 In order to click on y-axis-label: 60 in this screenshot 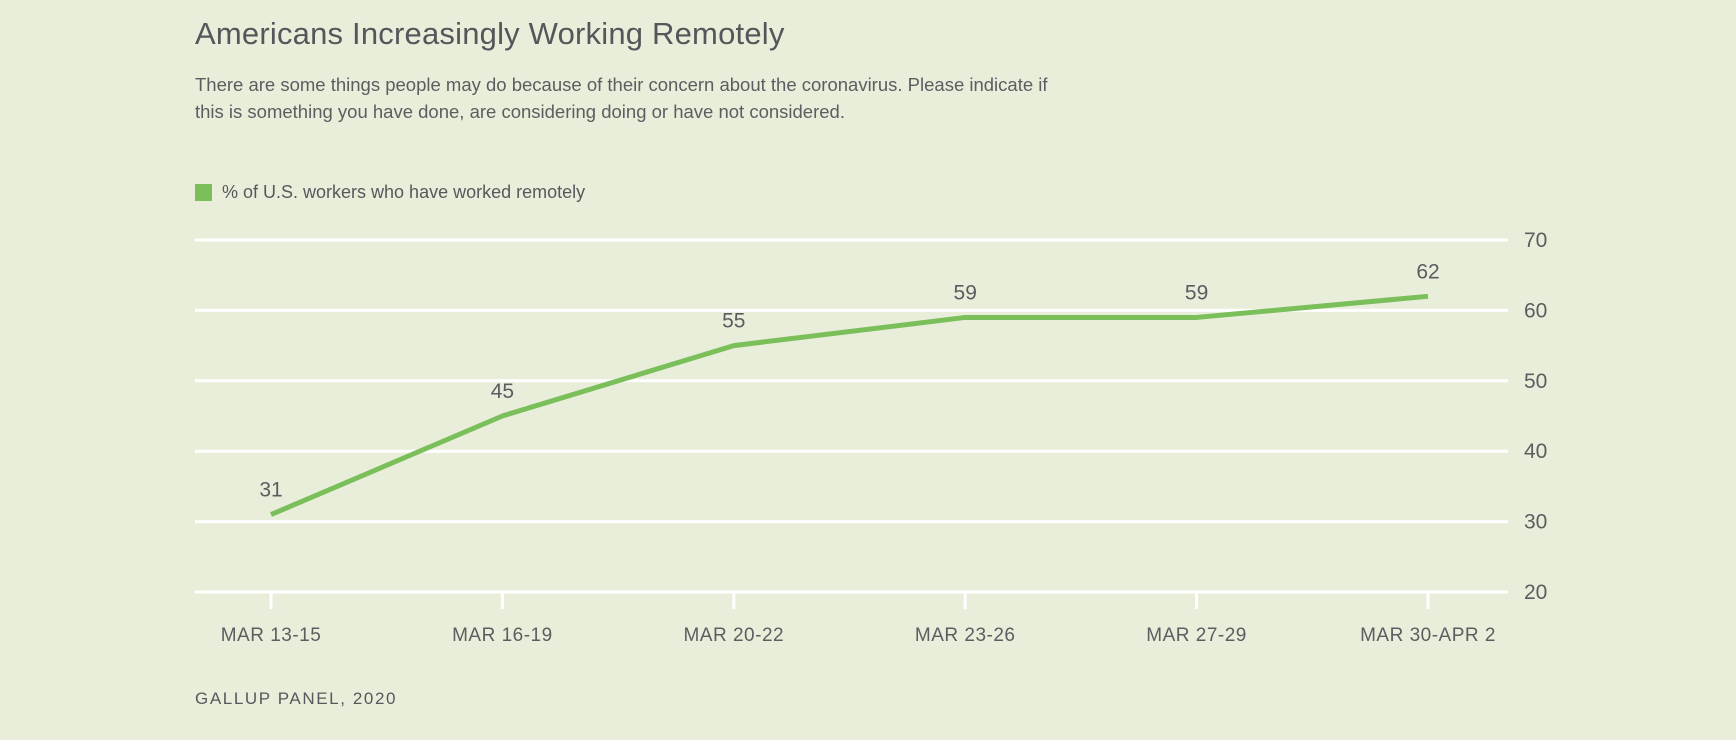, I will do `click(1535, 310)`.